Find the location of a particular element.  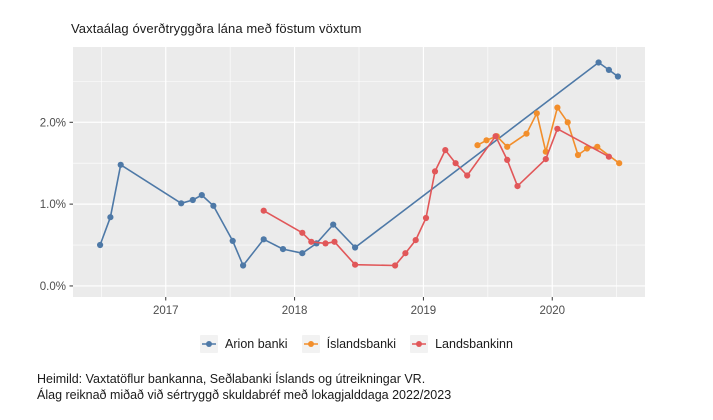

legend-item-landsbankinn: Landsbankinn is located at coordinates (461, 344).